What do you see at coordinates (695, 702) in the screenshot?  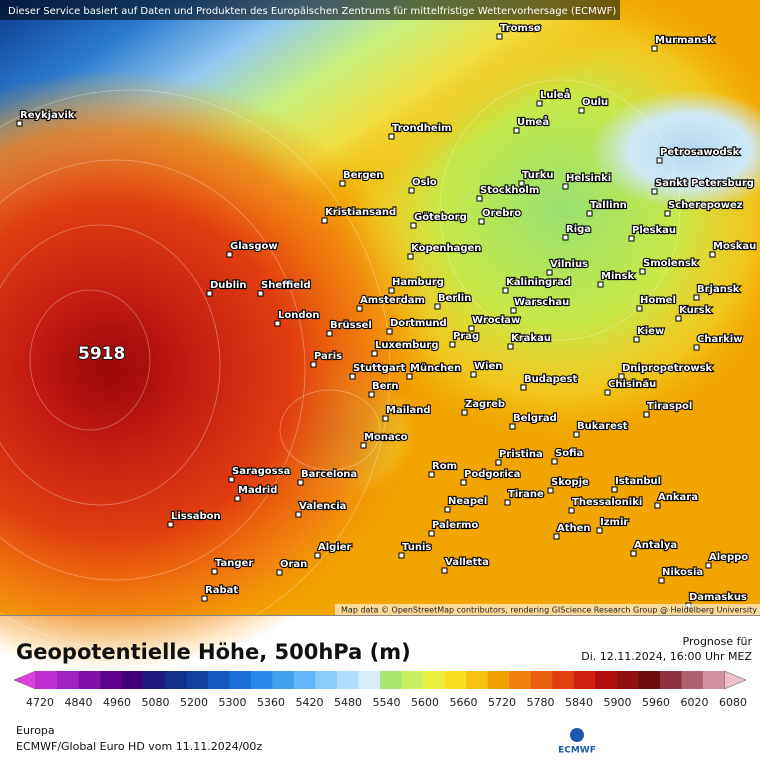 I see `colorbar-tick-label: 6020` at bounding box center [695, 702].